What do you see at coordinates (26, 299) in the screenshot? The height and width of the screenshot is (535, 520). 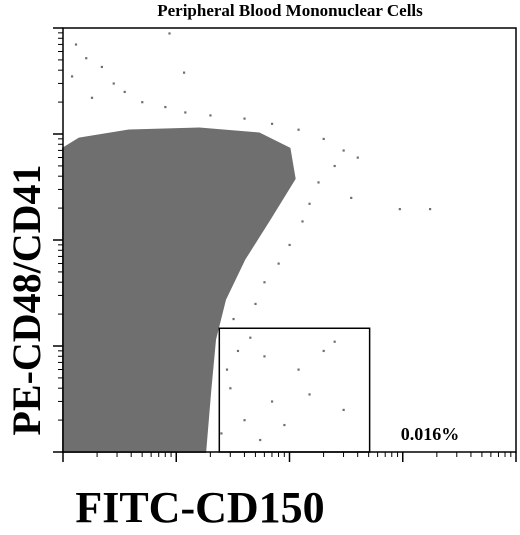 I see `y-axis-label: PE-CD48/CD41` at bounding box center [26, 299].